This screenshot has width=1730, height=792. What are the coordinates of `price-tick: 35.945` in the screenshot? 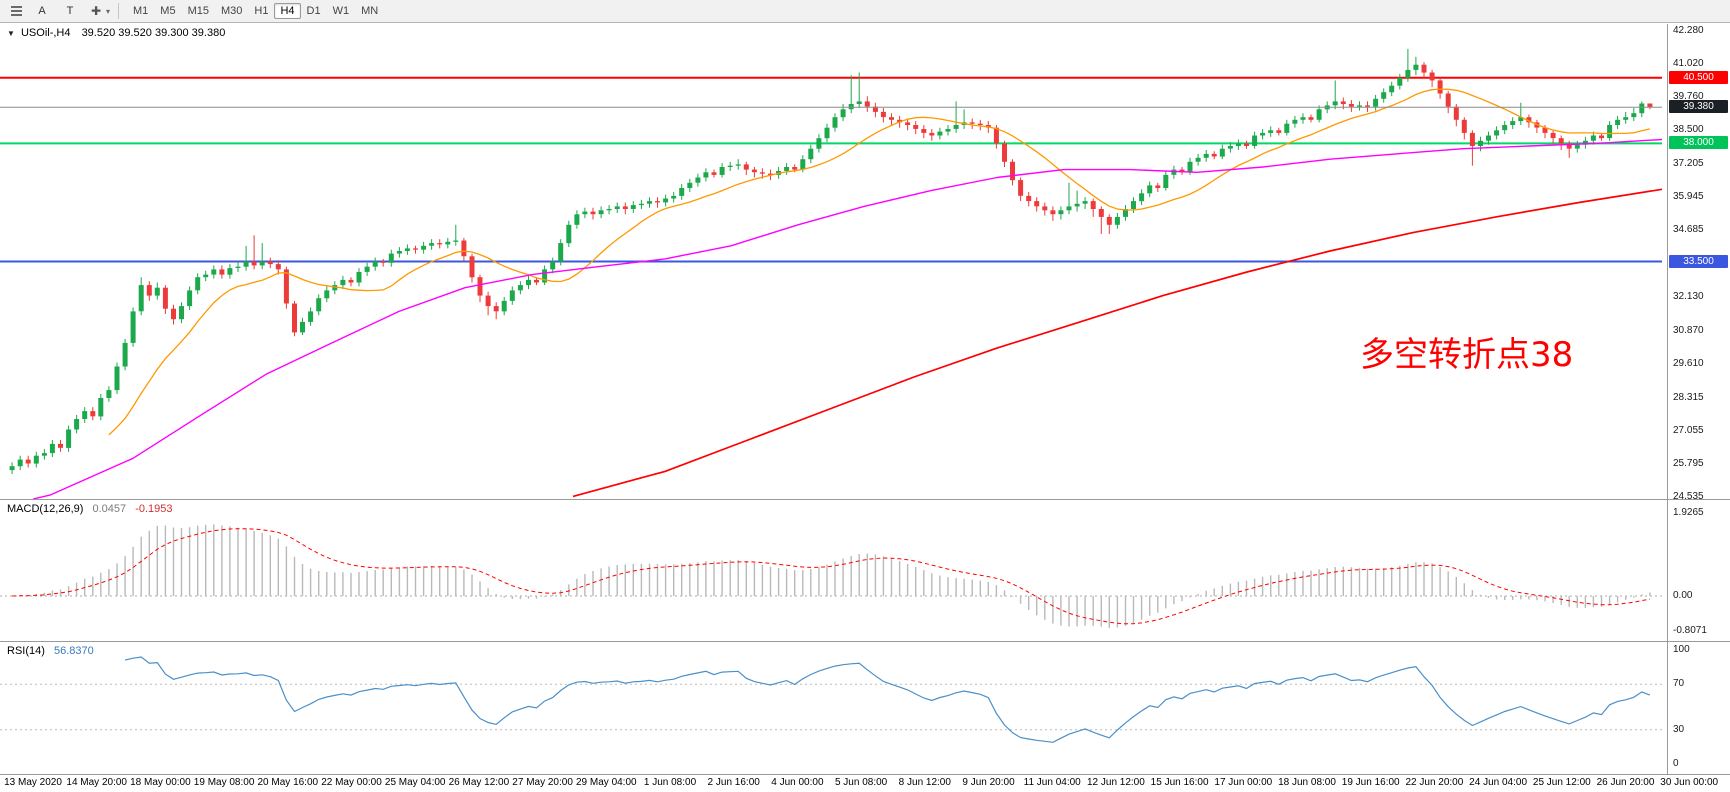 It's located at (1688, 197).